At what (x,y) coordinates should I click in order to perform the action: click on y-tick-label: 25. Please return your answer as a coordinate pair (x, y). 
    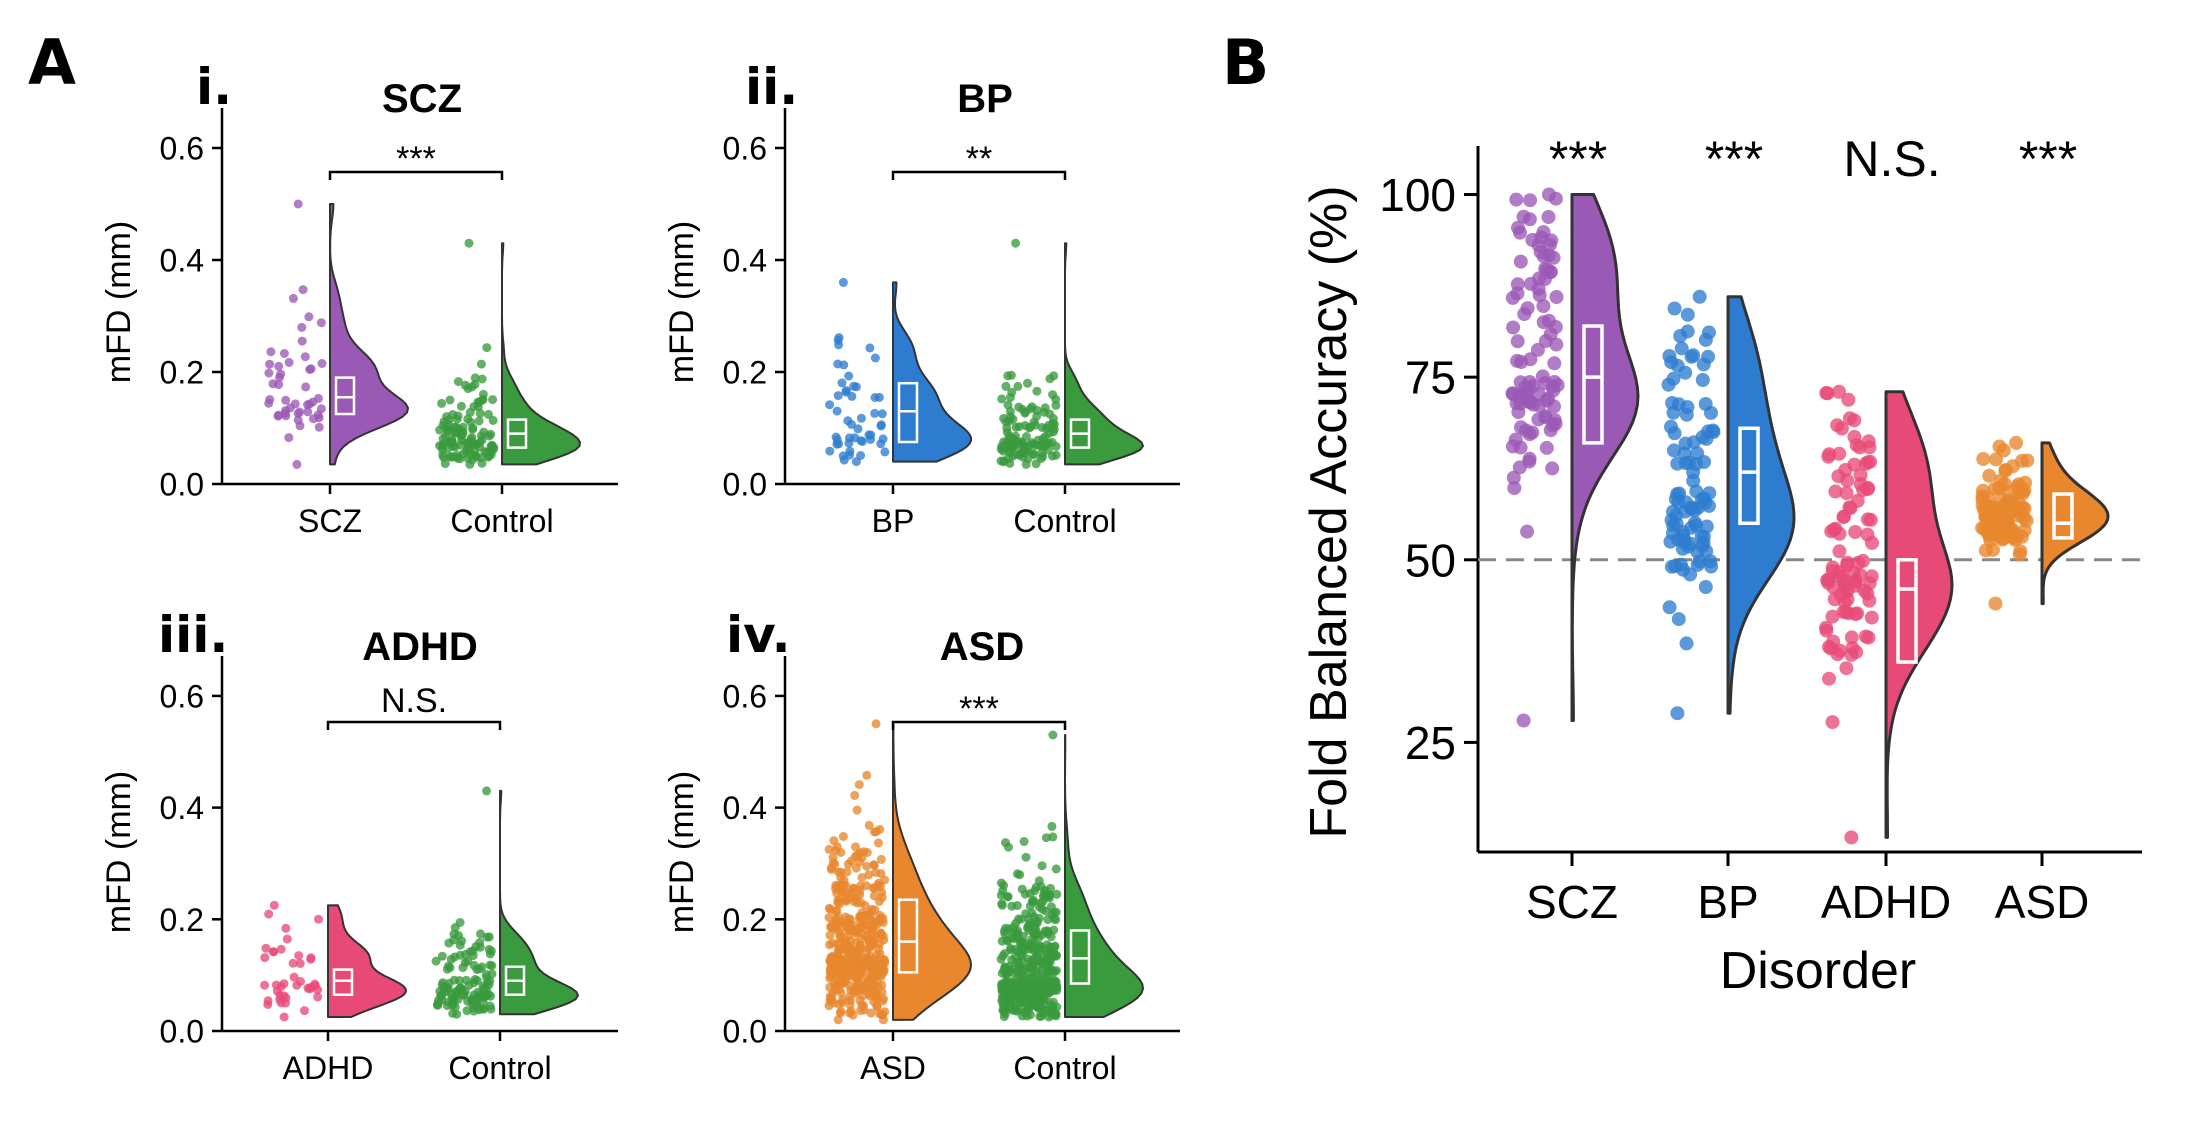
    Looking at the image, I should click on (1430, 743).